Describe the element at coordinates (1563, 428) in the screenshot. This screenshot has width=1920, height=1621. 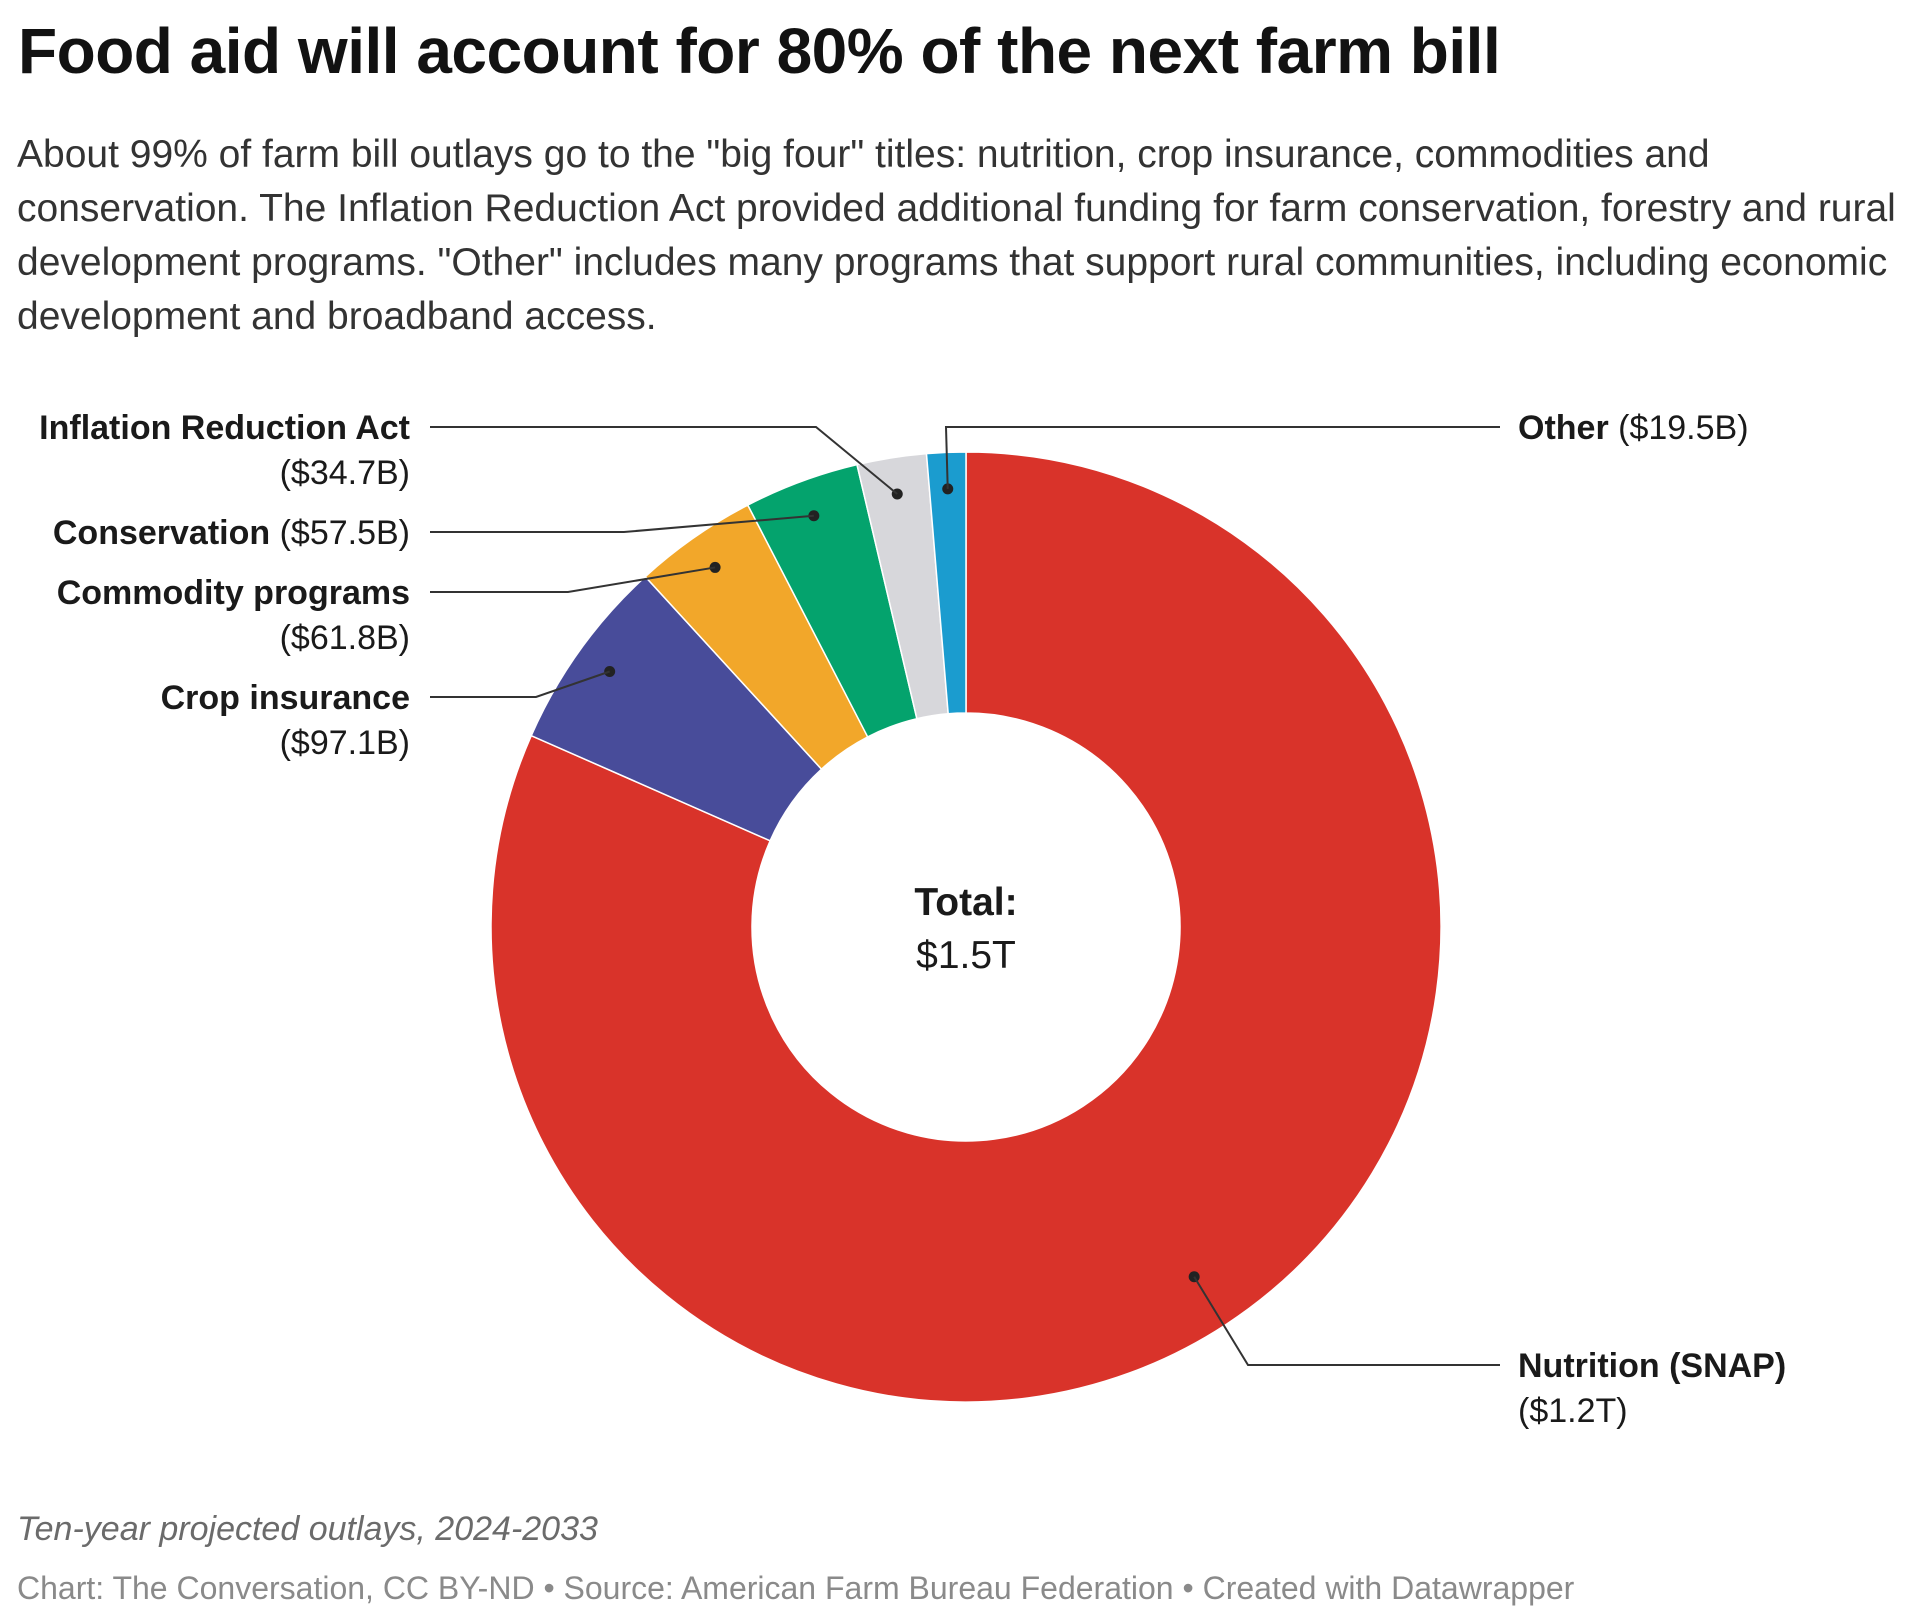
I see `slice-label-name: Other` at that location.